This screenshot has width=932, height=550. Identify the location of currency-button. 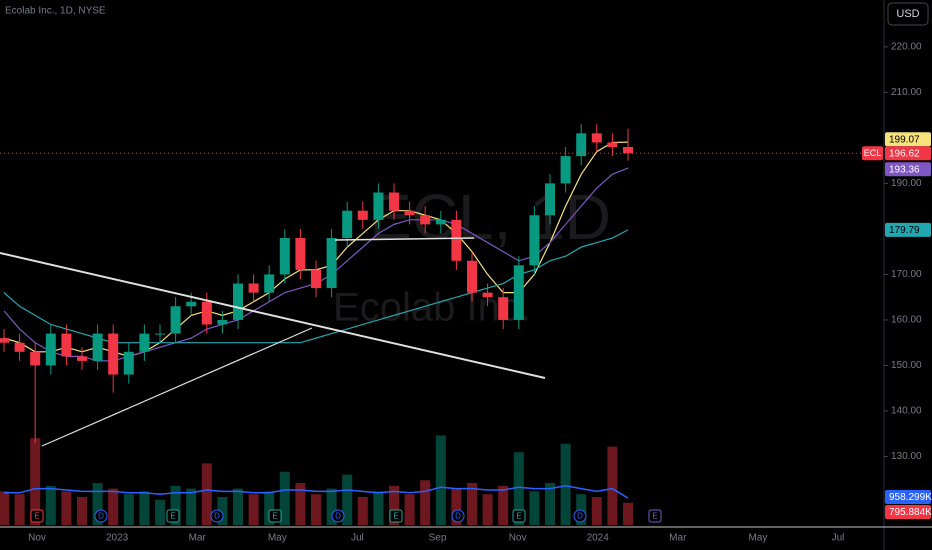
(908, 14).